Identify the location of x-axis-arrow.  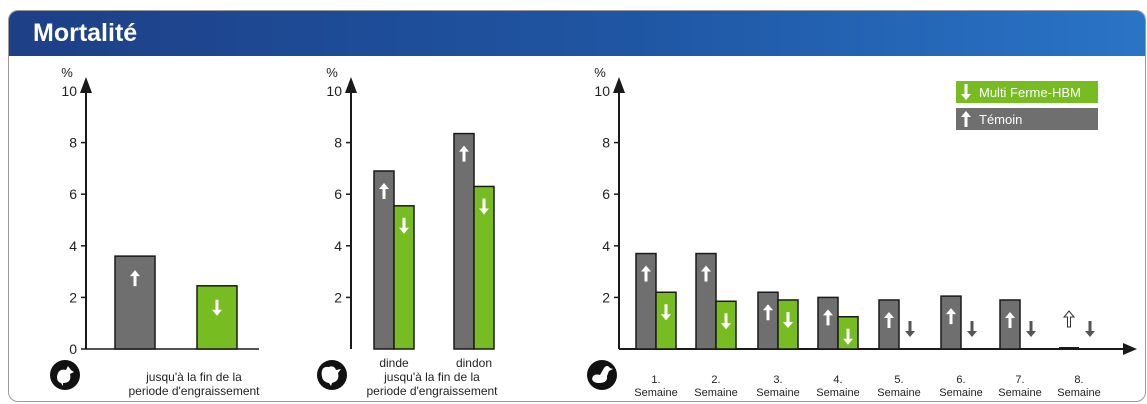
(1130, 349).